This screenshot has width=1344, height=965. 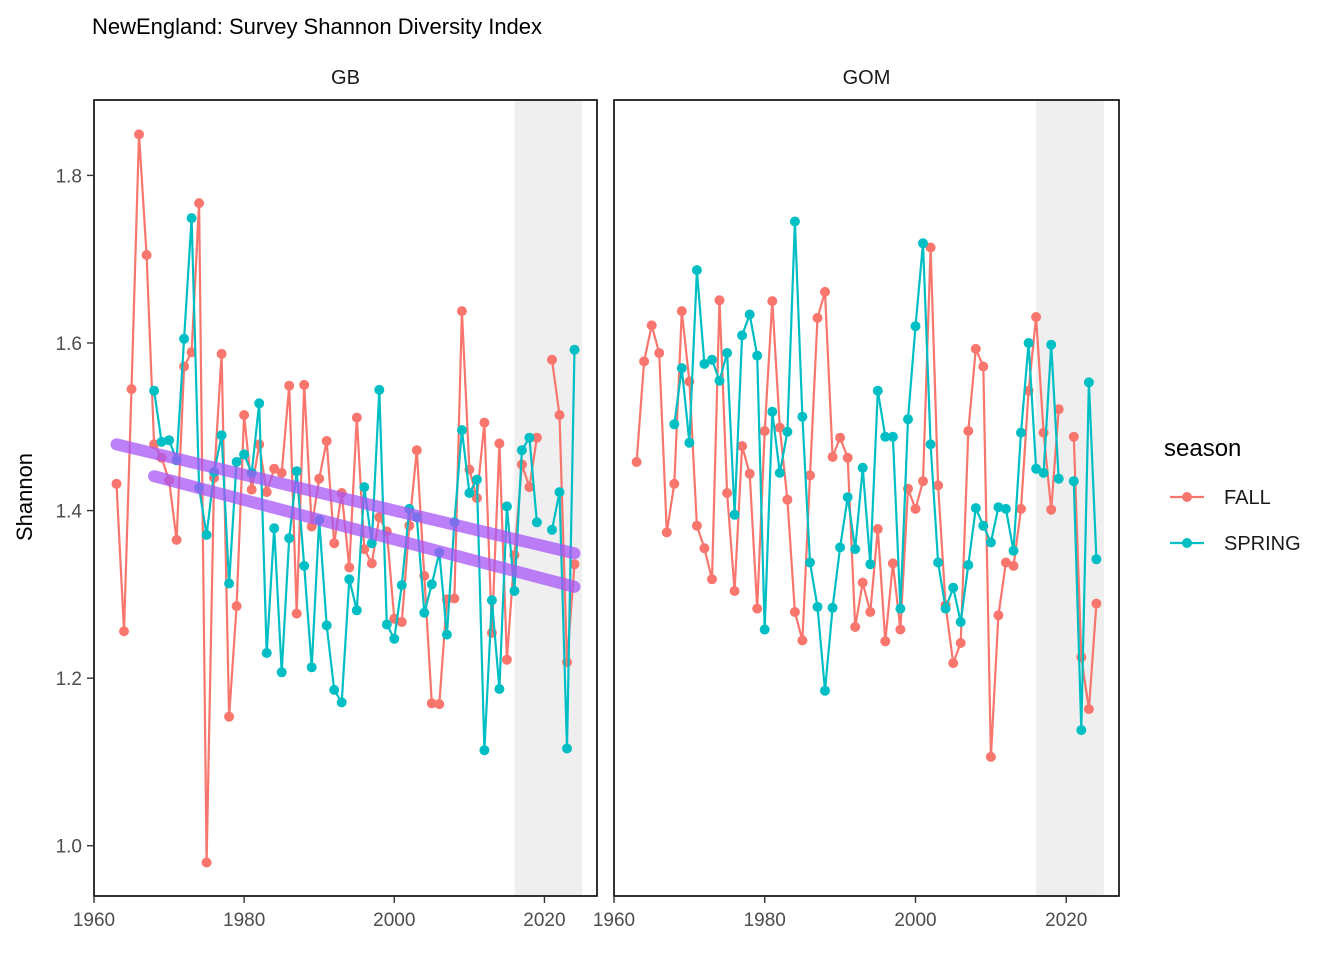 What do you see at coordinates (614, 920) in the screenshot?
I see `x-tick-label: 1960` at bounding box center [614, 920].